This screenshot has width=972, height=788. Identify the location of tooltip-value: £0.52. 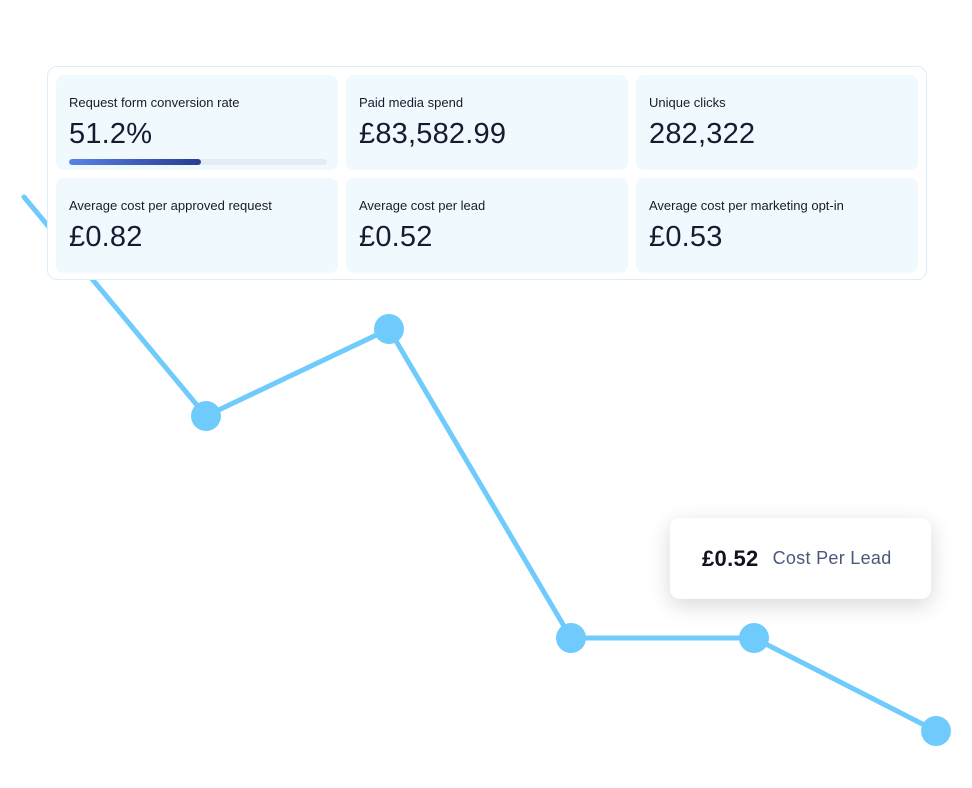
(730, 558).